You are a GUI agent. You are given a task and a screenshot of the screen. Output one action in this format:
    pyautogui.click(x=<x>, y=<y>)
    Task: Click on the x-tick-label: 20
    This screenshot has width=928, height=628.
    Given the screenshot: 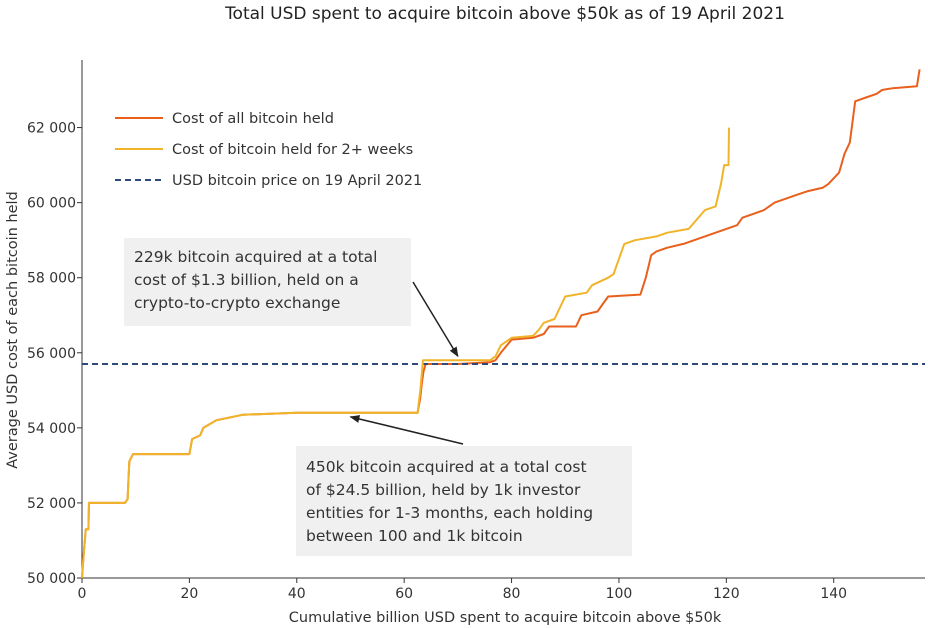 What is the action you would take?
    pyautogui.click(x=189, y=594)
    